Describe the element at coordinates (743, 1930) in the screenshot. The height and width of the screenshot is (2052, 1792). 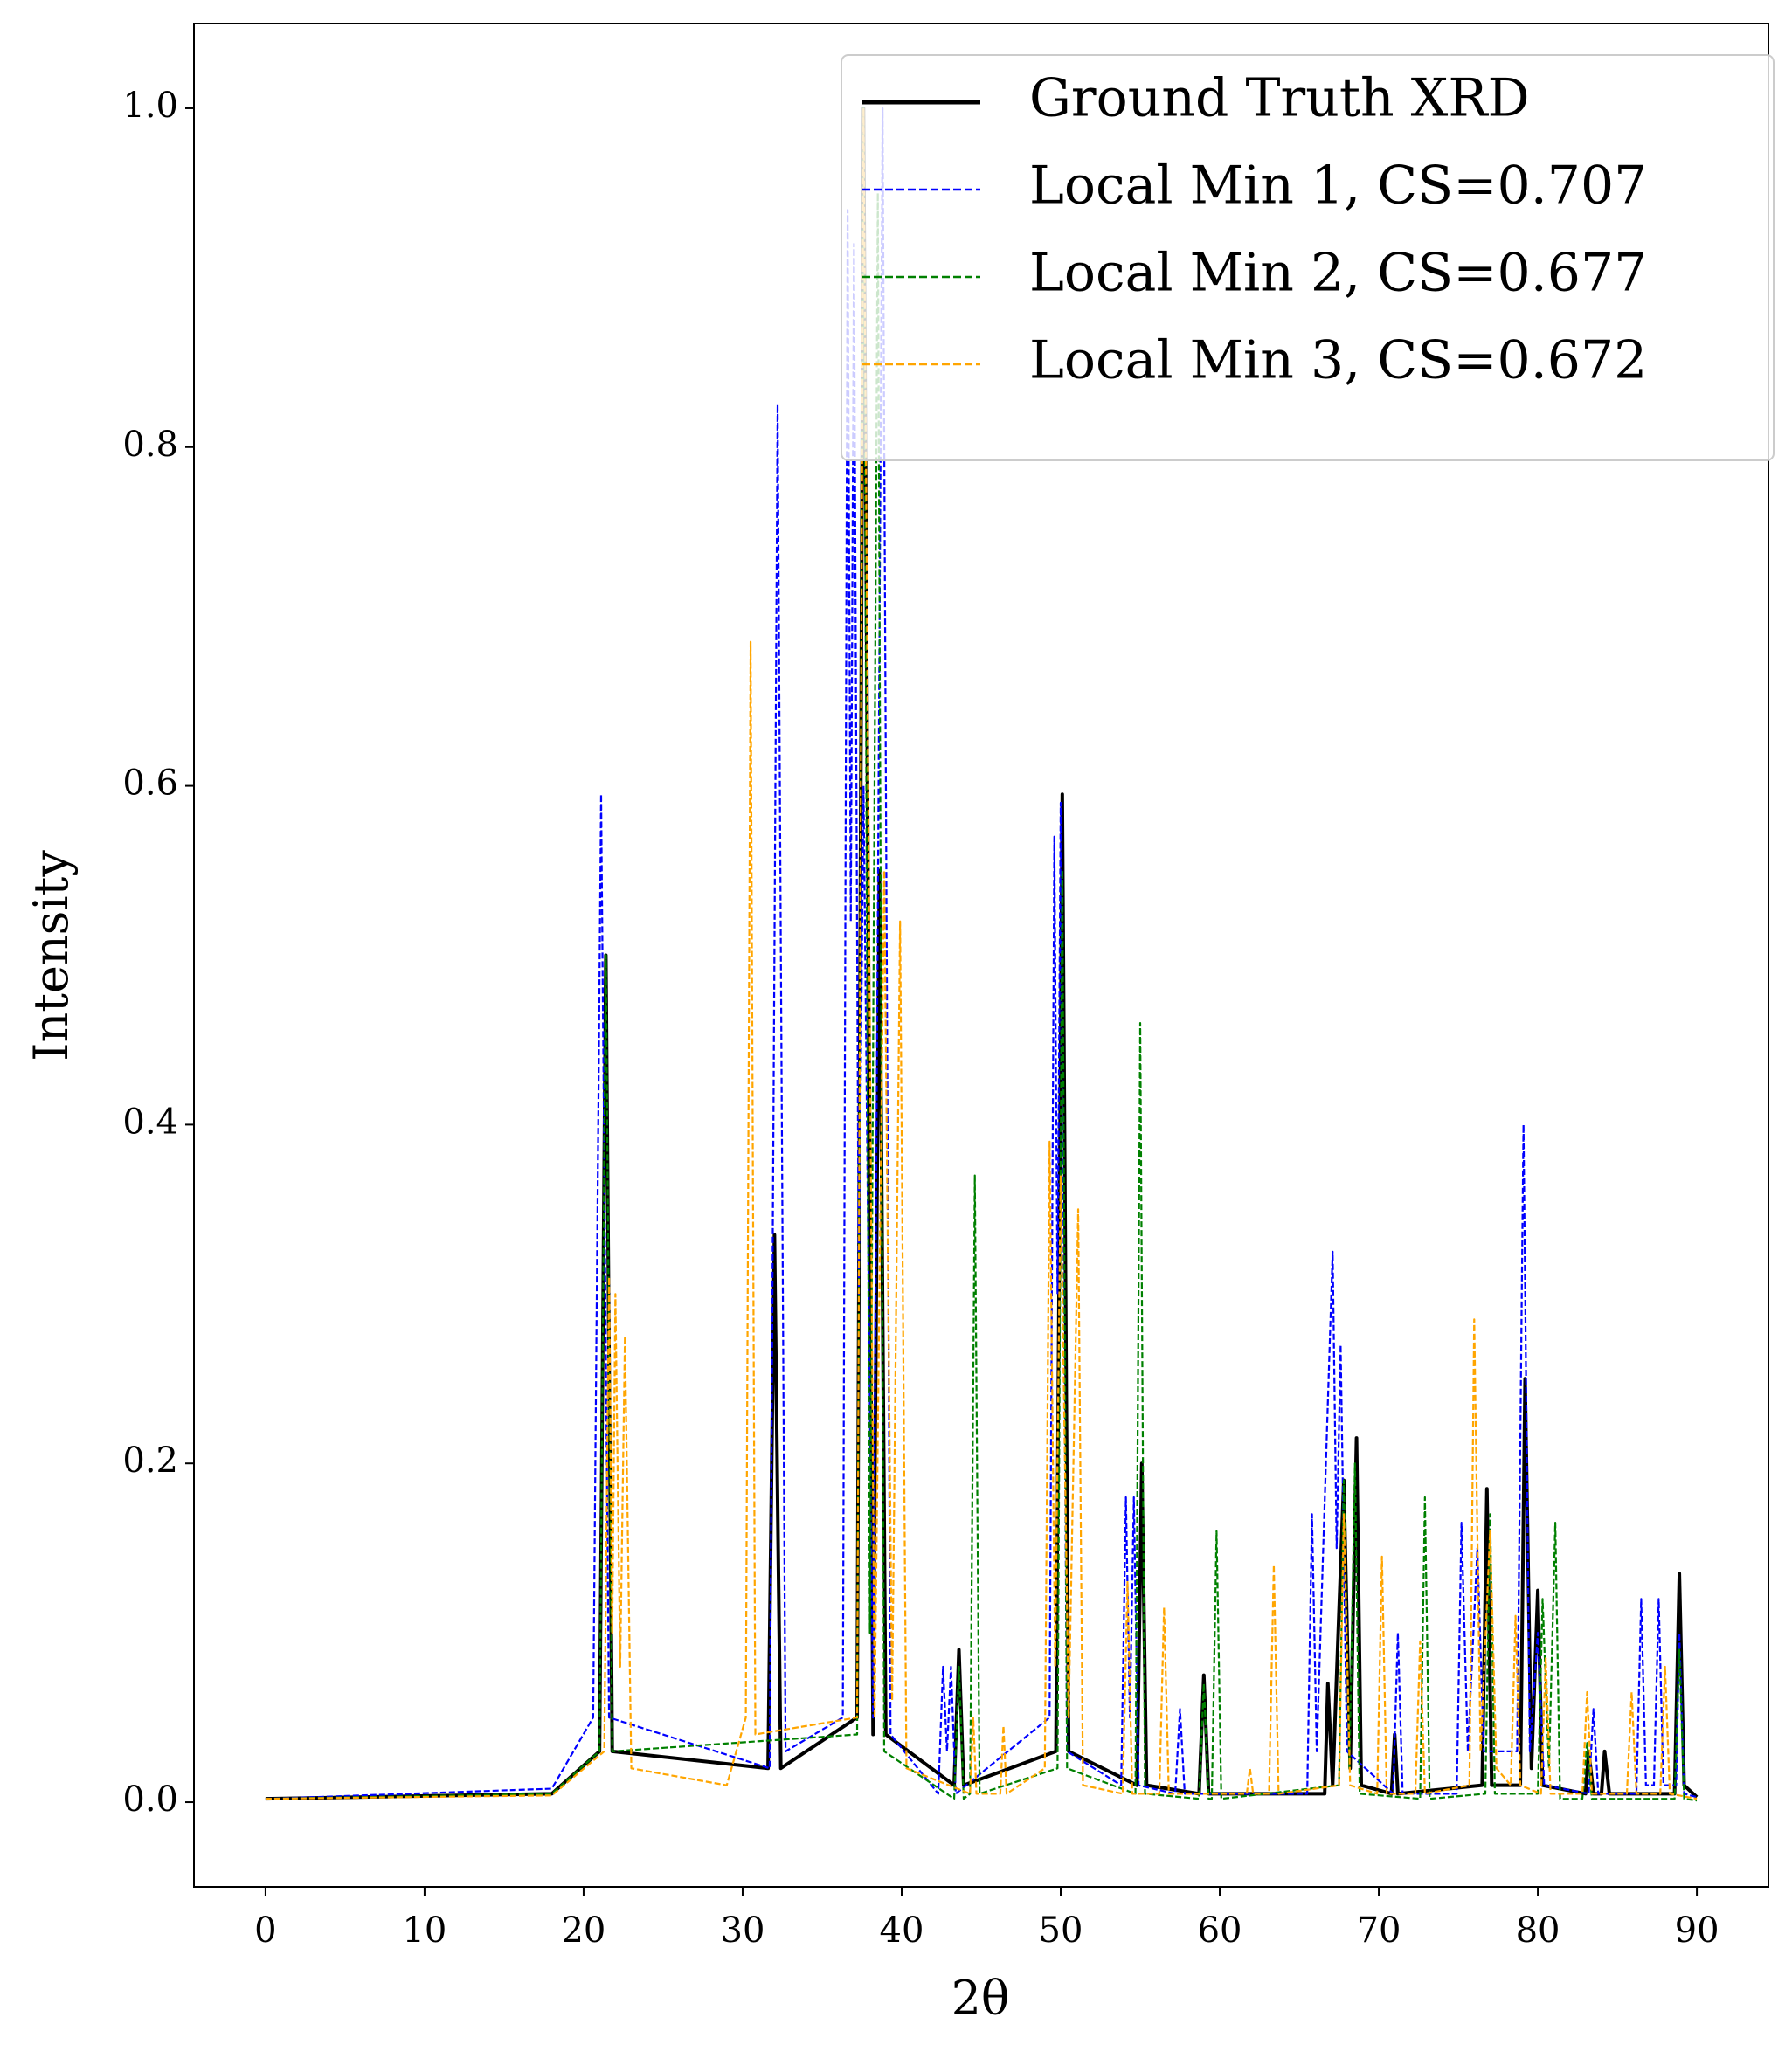
I see `x-tick-label: 30` at that location.